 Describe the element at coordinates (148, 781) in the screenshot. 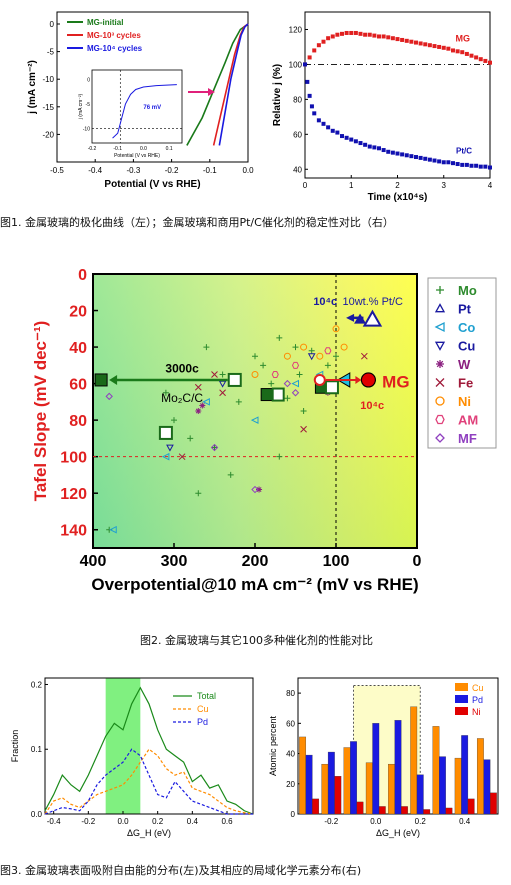

I see `series-line` at that location.